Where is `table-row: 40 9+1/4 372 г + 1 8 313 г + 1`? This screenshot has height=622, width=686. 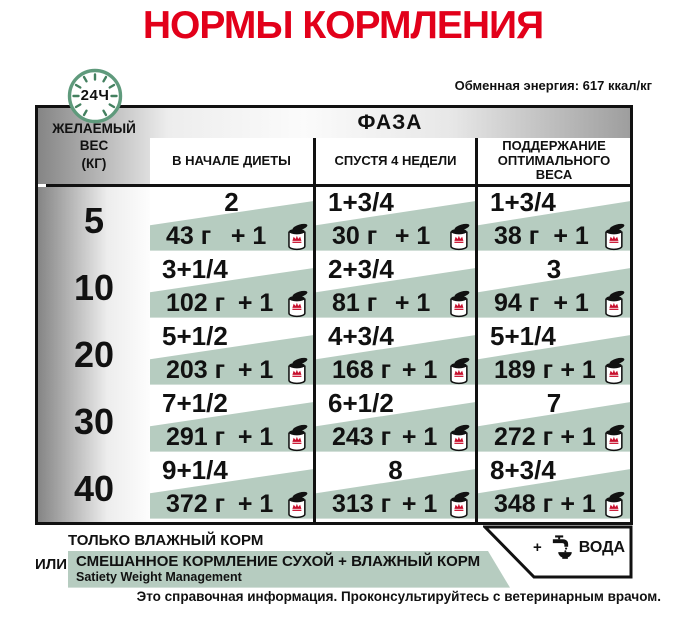
table-row: 40 9+1/4 372 г + 1 8 313 г + 1 is located at coordinates (334, 488).